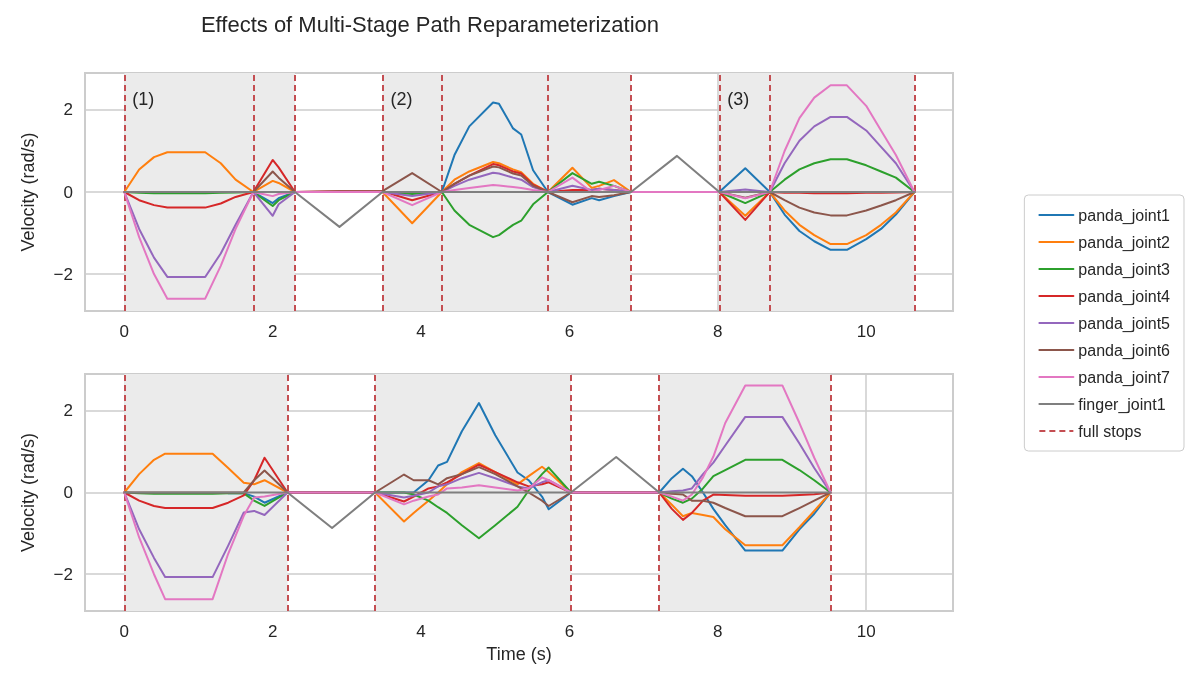 The image size is (1196, 684). I want to click on legend-label: panda_joint2, so click(1124, 242).